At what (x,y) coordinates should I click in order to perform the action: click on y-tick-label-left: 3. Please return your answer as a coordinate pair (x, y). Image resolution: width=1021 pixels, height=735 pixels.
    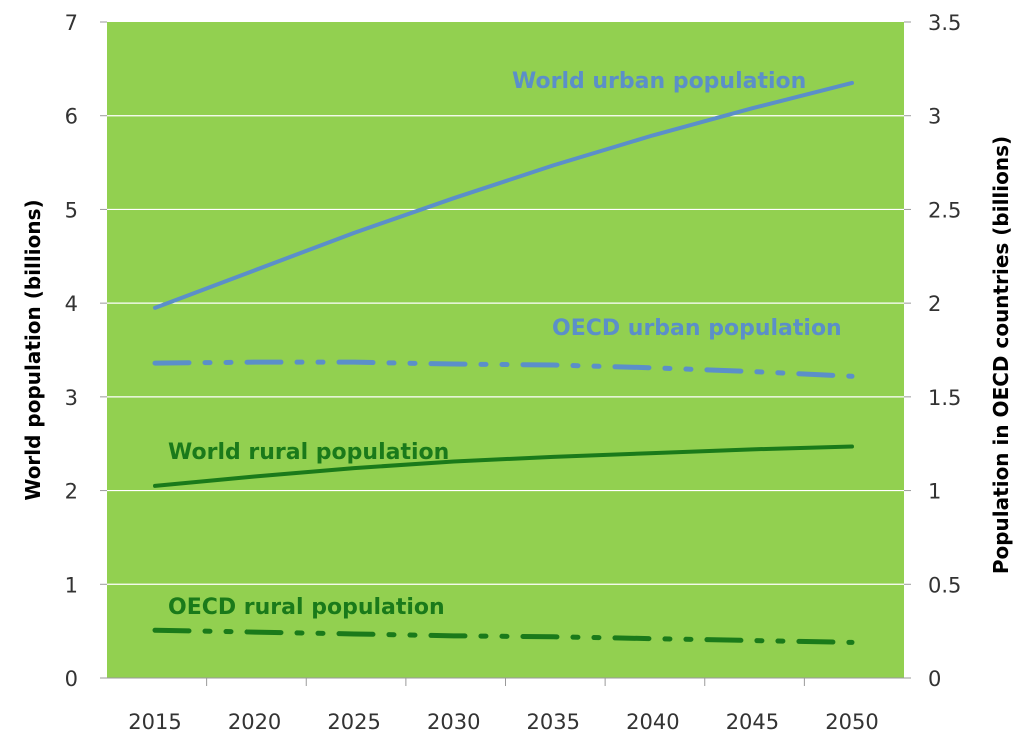
    Looking at the image, I should click on (71, 398).